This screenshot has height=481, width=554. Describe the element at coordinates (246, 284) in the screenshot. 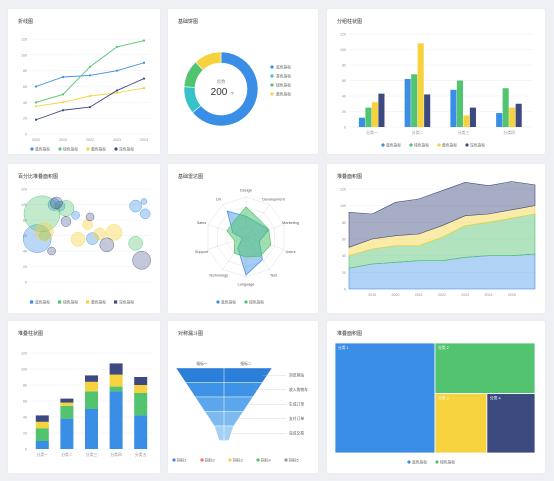

I see `radar-axis-label: Language` at that location.